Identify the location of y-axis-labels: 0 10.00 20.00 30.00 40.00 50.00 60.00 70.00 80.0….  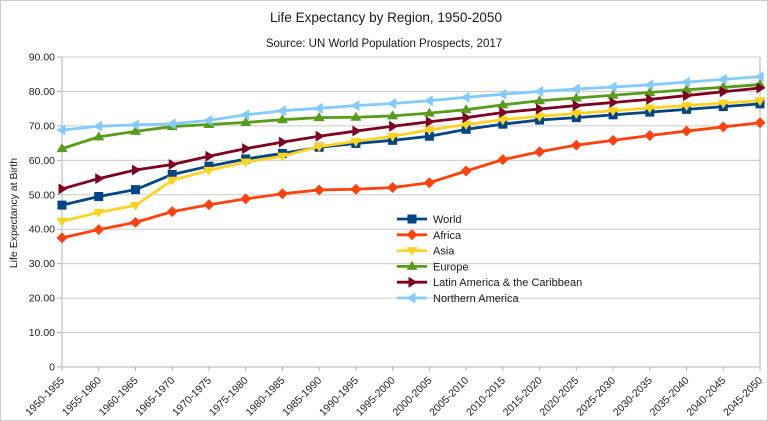
(42, 213).